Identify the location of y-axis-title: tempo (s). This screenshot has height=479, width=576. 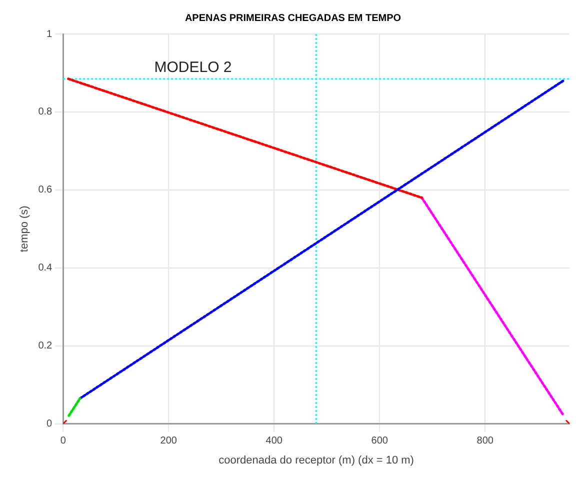
(24, 229).